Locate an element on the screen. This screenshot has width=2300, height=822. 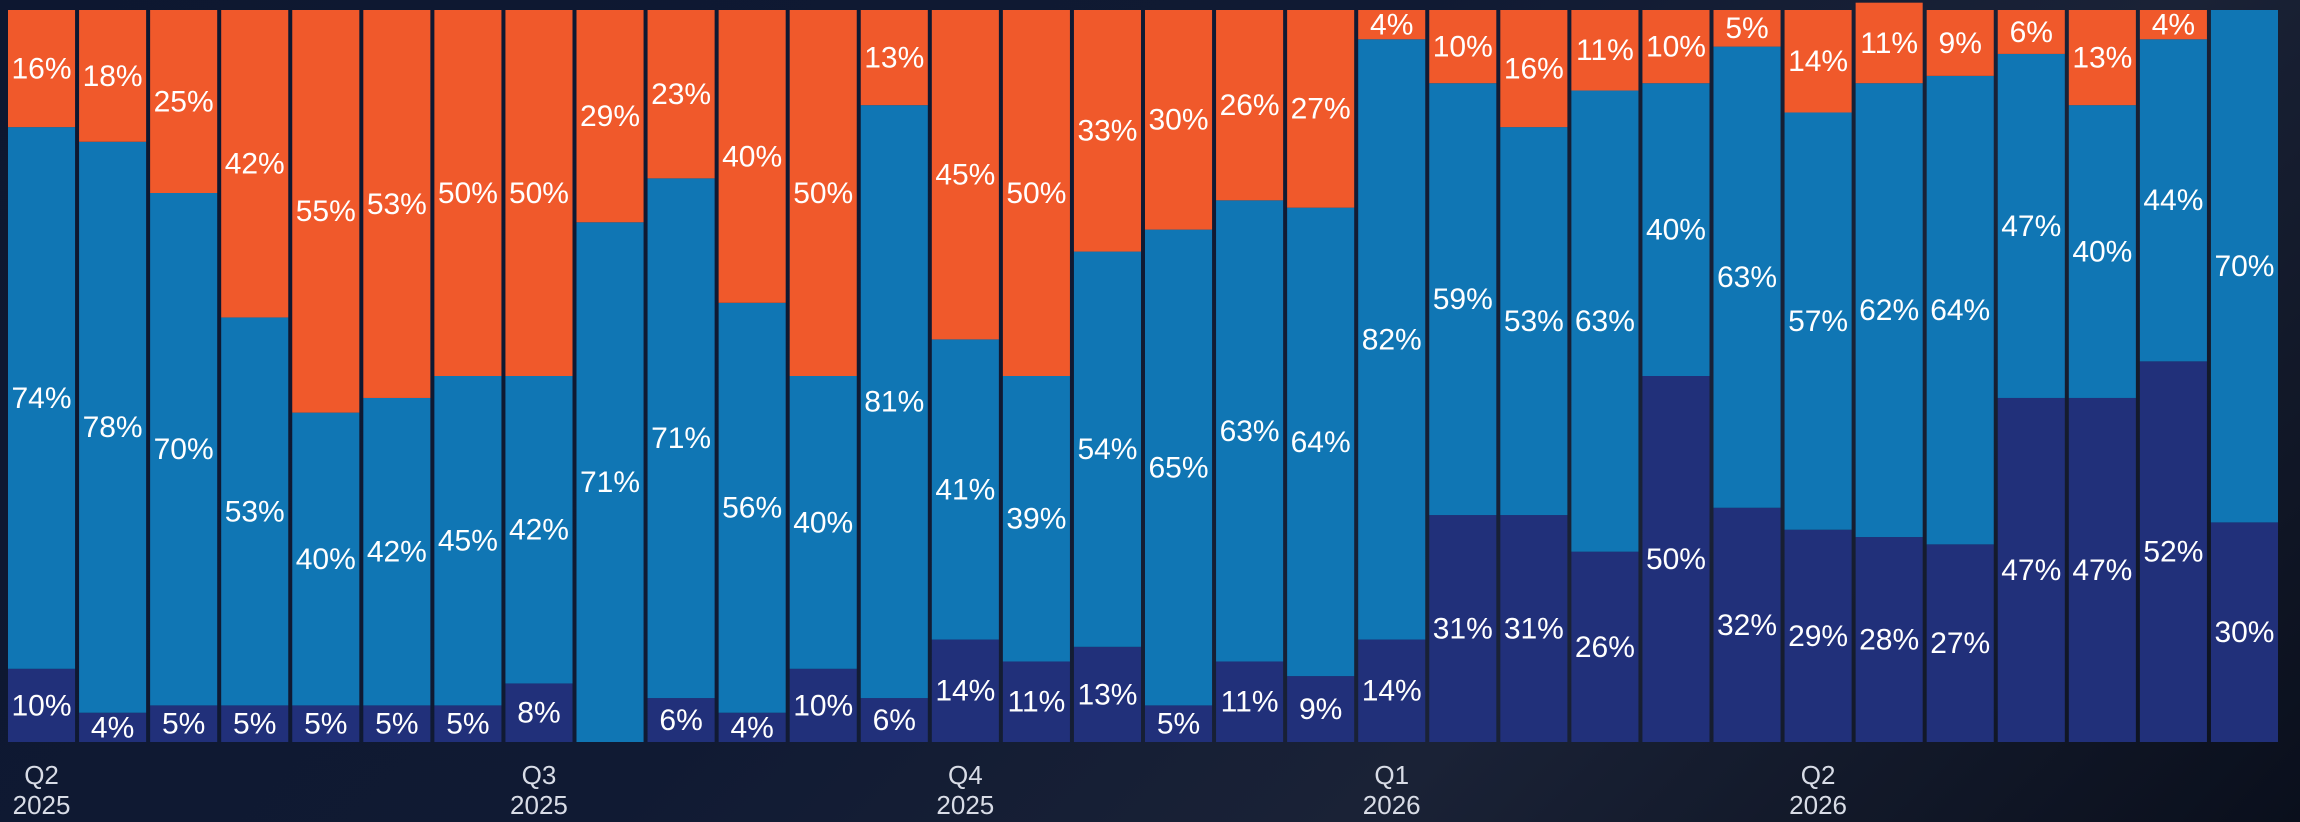
data-label: 81% is located at coordinates (894, 402).